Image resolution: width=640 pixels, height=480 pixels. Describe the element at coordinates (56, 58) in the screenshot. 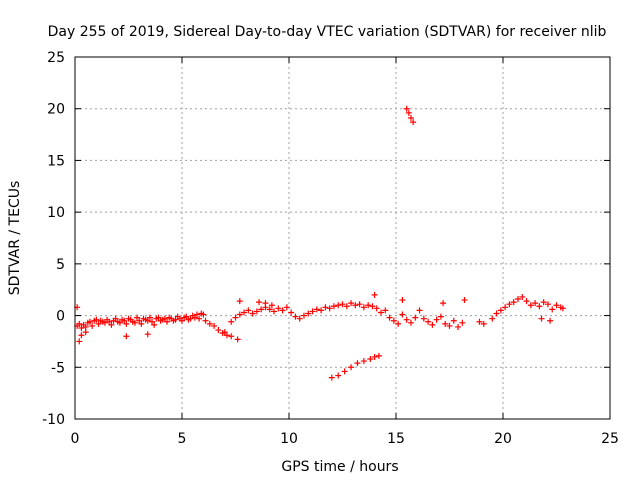

I see `y-tick-label: 25` at that location.